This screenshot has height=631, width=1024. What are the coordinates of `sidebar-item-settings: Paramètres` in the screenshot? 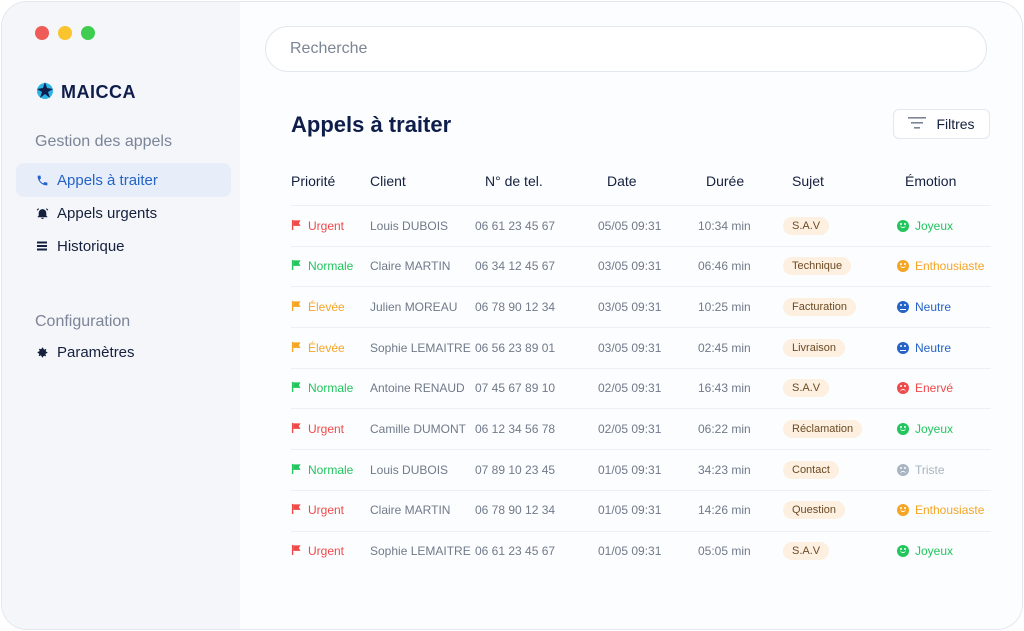 It's located at (123, 352).